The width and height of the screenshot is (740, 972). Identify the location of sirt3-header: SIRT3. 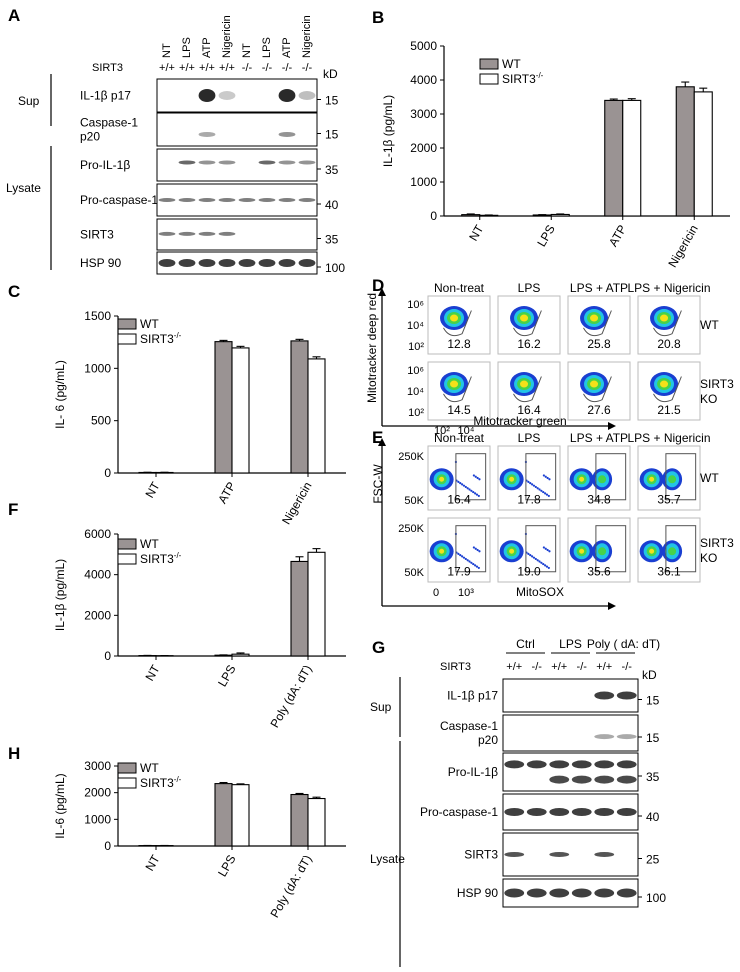
(455, 667).